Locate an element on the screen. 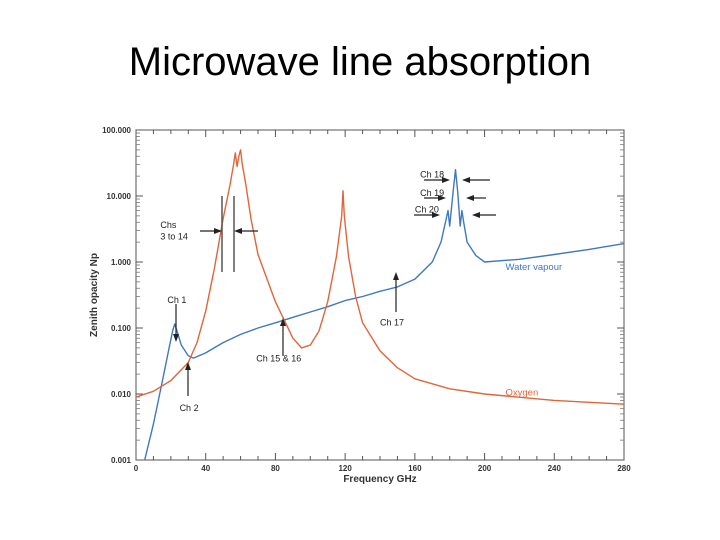 The height and width of the screenshot is (540, 720). y-tick-label: 0.001 is located at coordinates (121, 460).